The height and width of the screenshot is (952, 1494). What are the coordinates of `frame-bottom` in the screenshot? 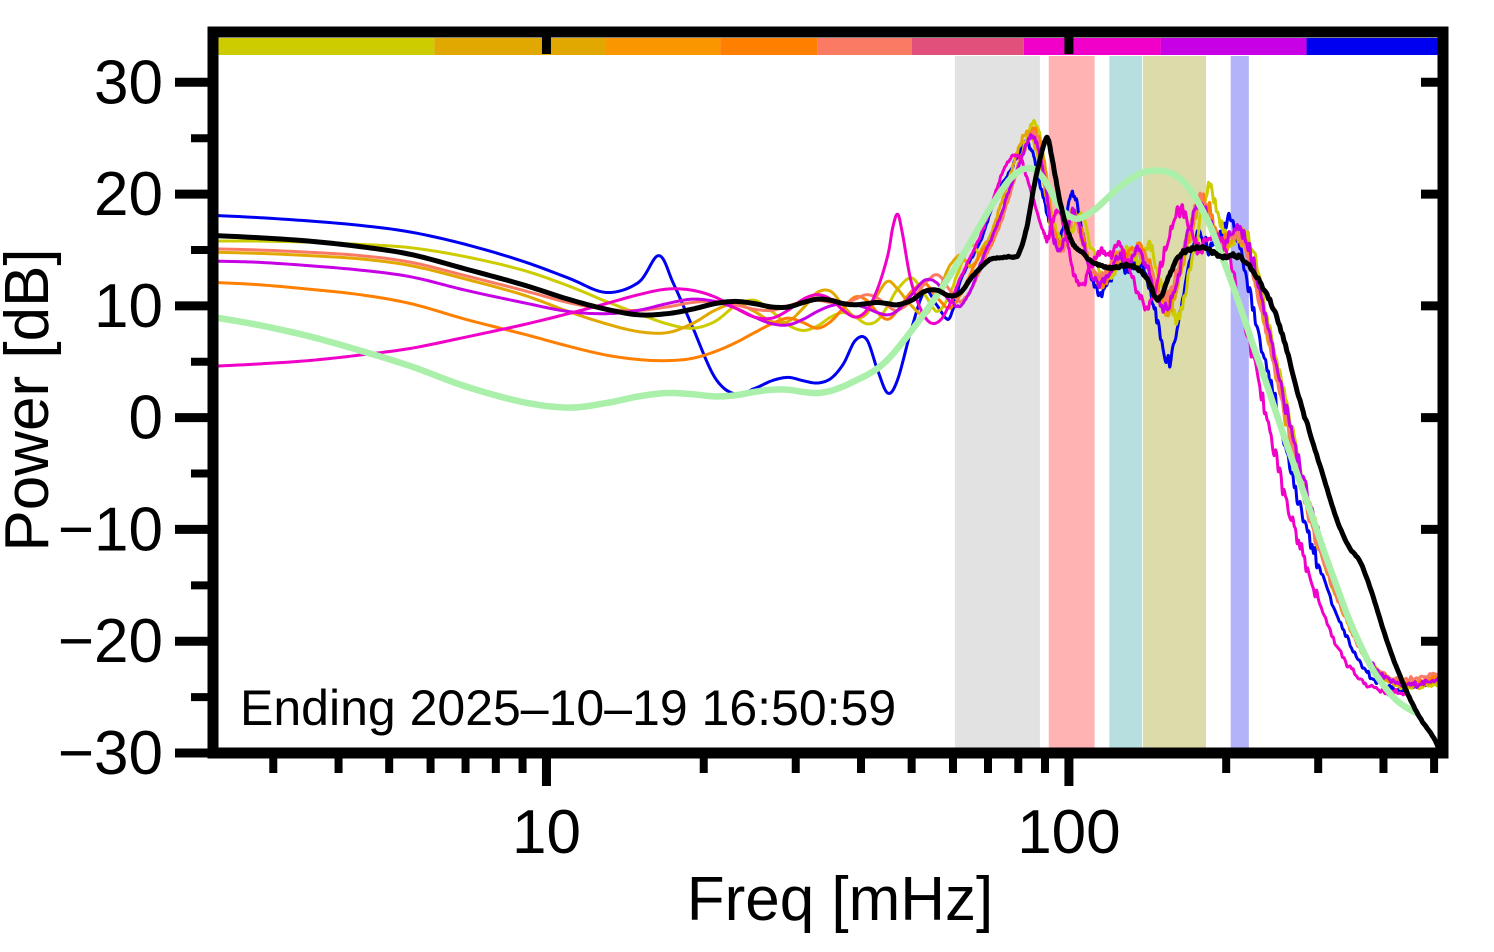 It's located at (828, 753).